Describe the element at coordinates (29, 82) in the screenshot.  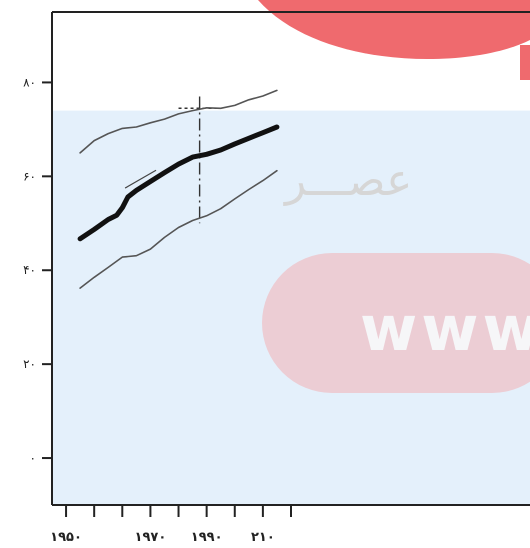
I see `y-tick-label: ۸۰` at that location.